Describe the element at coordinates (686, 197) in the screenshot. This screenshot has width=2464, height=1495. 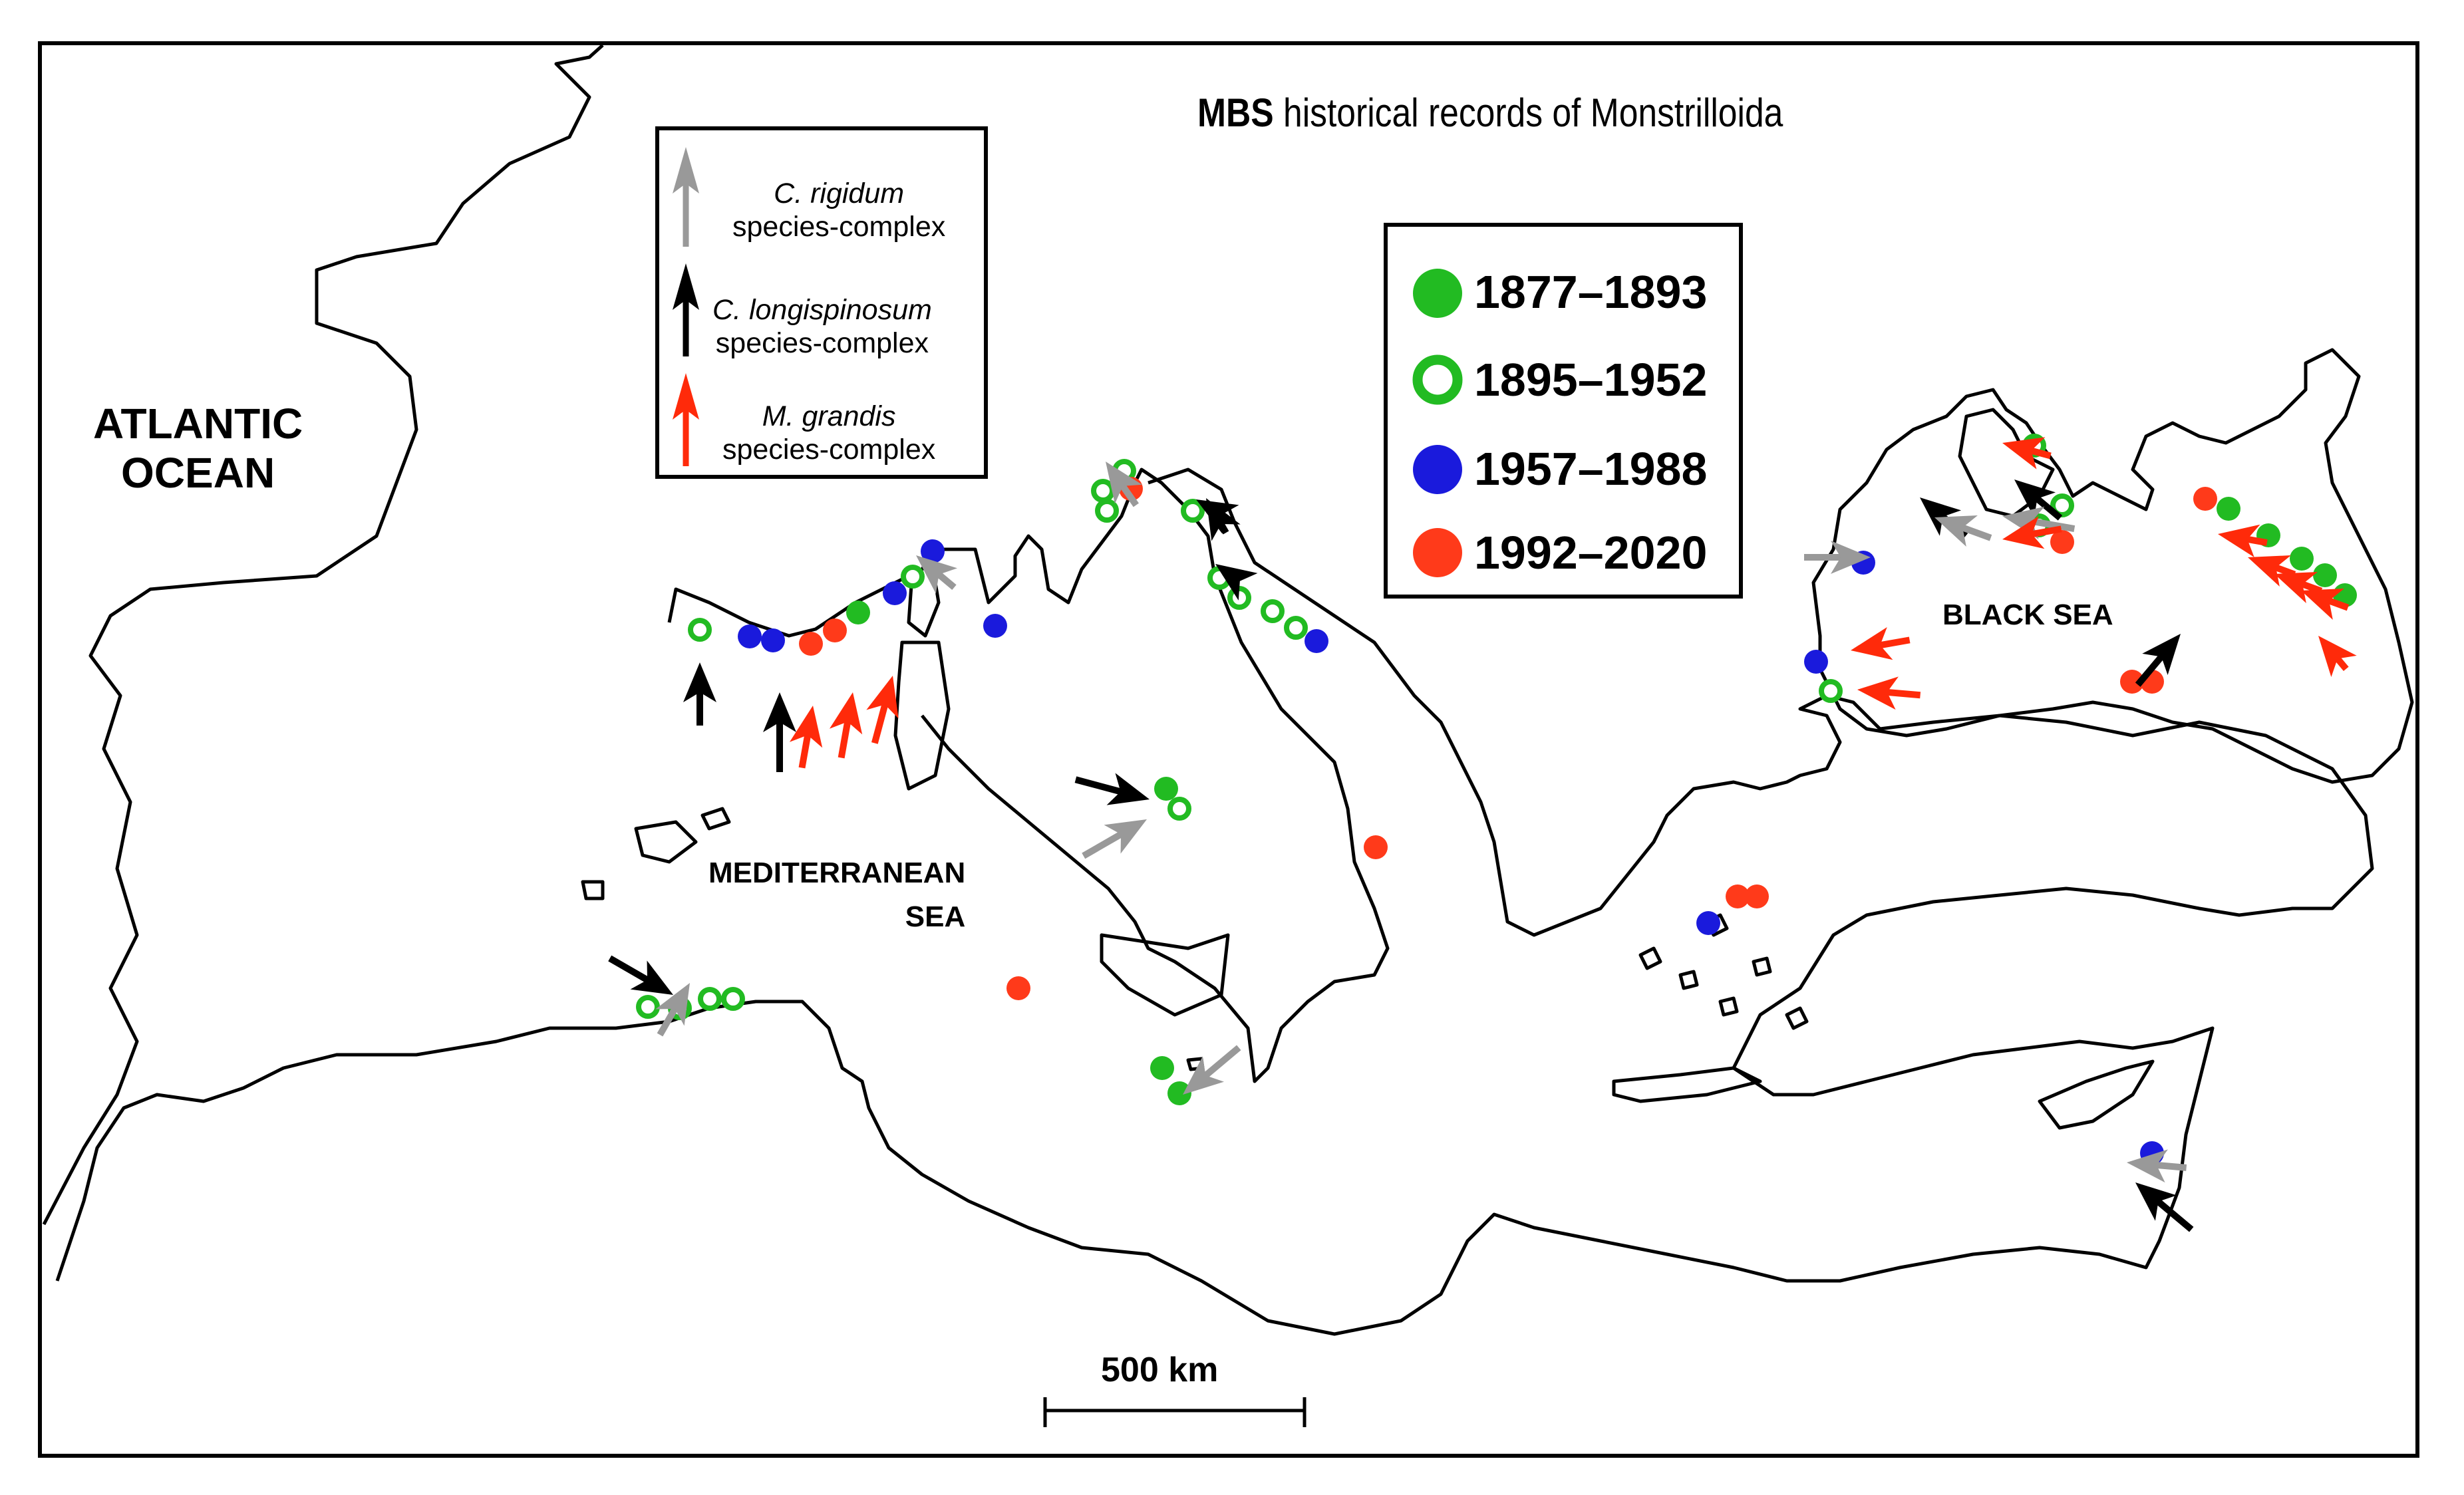
I see `legend-arrow-grey` at that location.